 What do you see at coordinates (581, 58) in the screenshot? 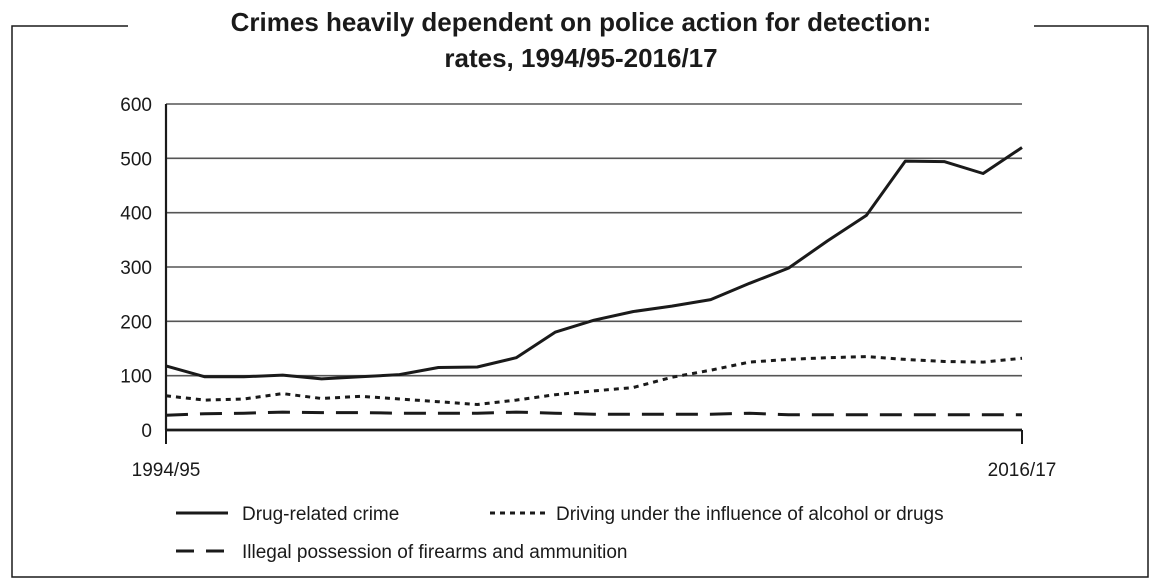
I see `chart-title-line-2: rates, 1994/95-2016/17` at bounding box center [581, 58].